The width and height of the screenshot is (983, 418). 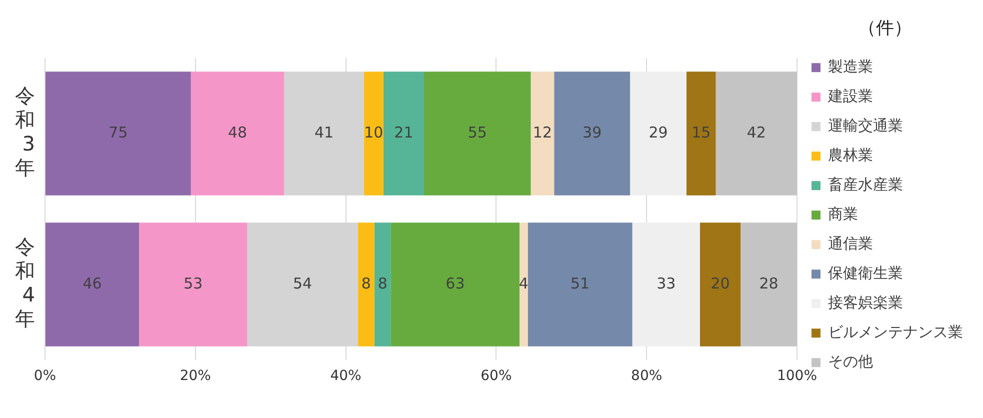 I want to click on annotation: 48, so click(x=238, y=132).